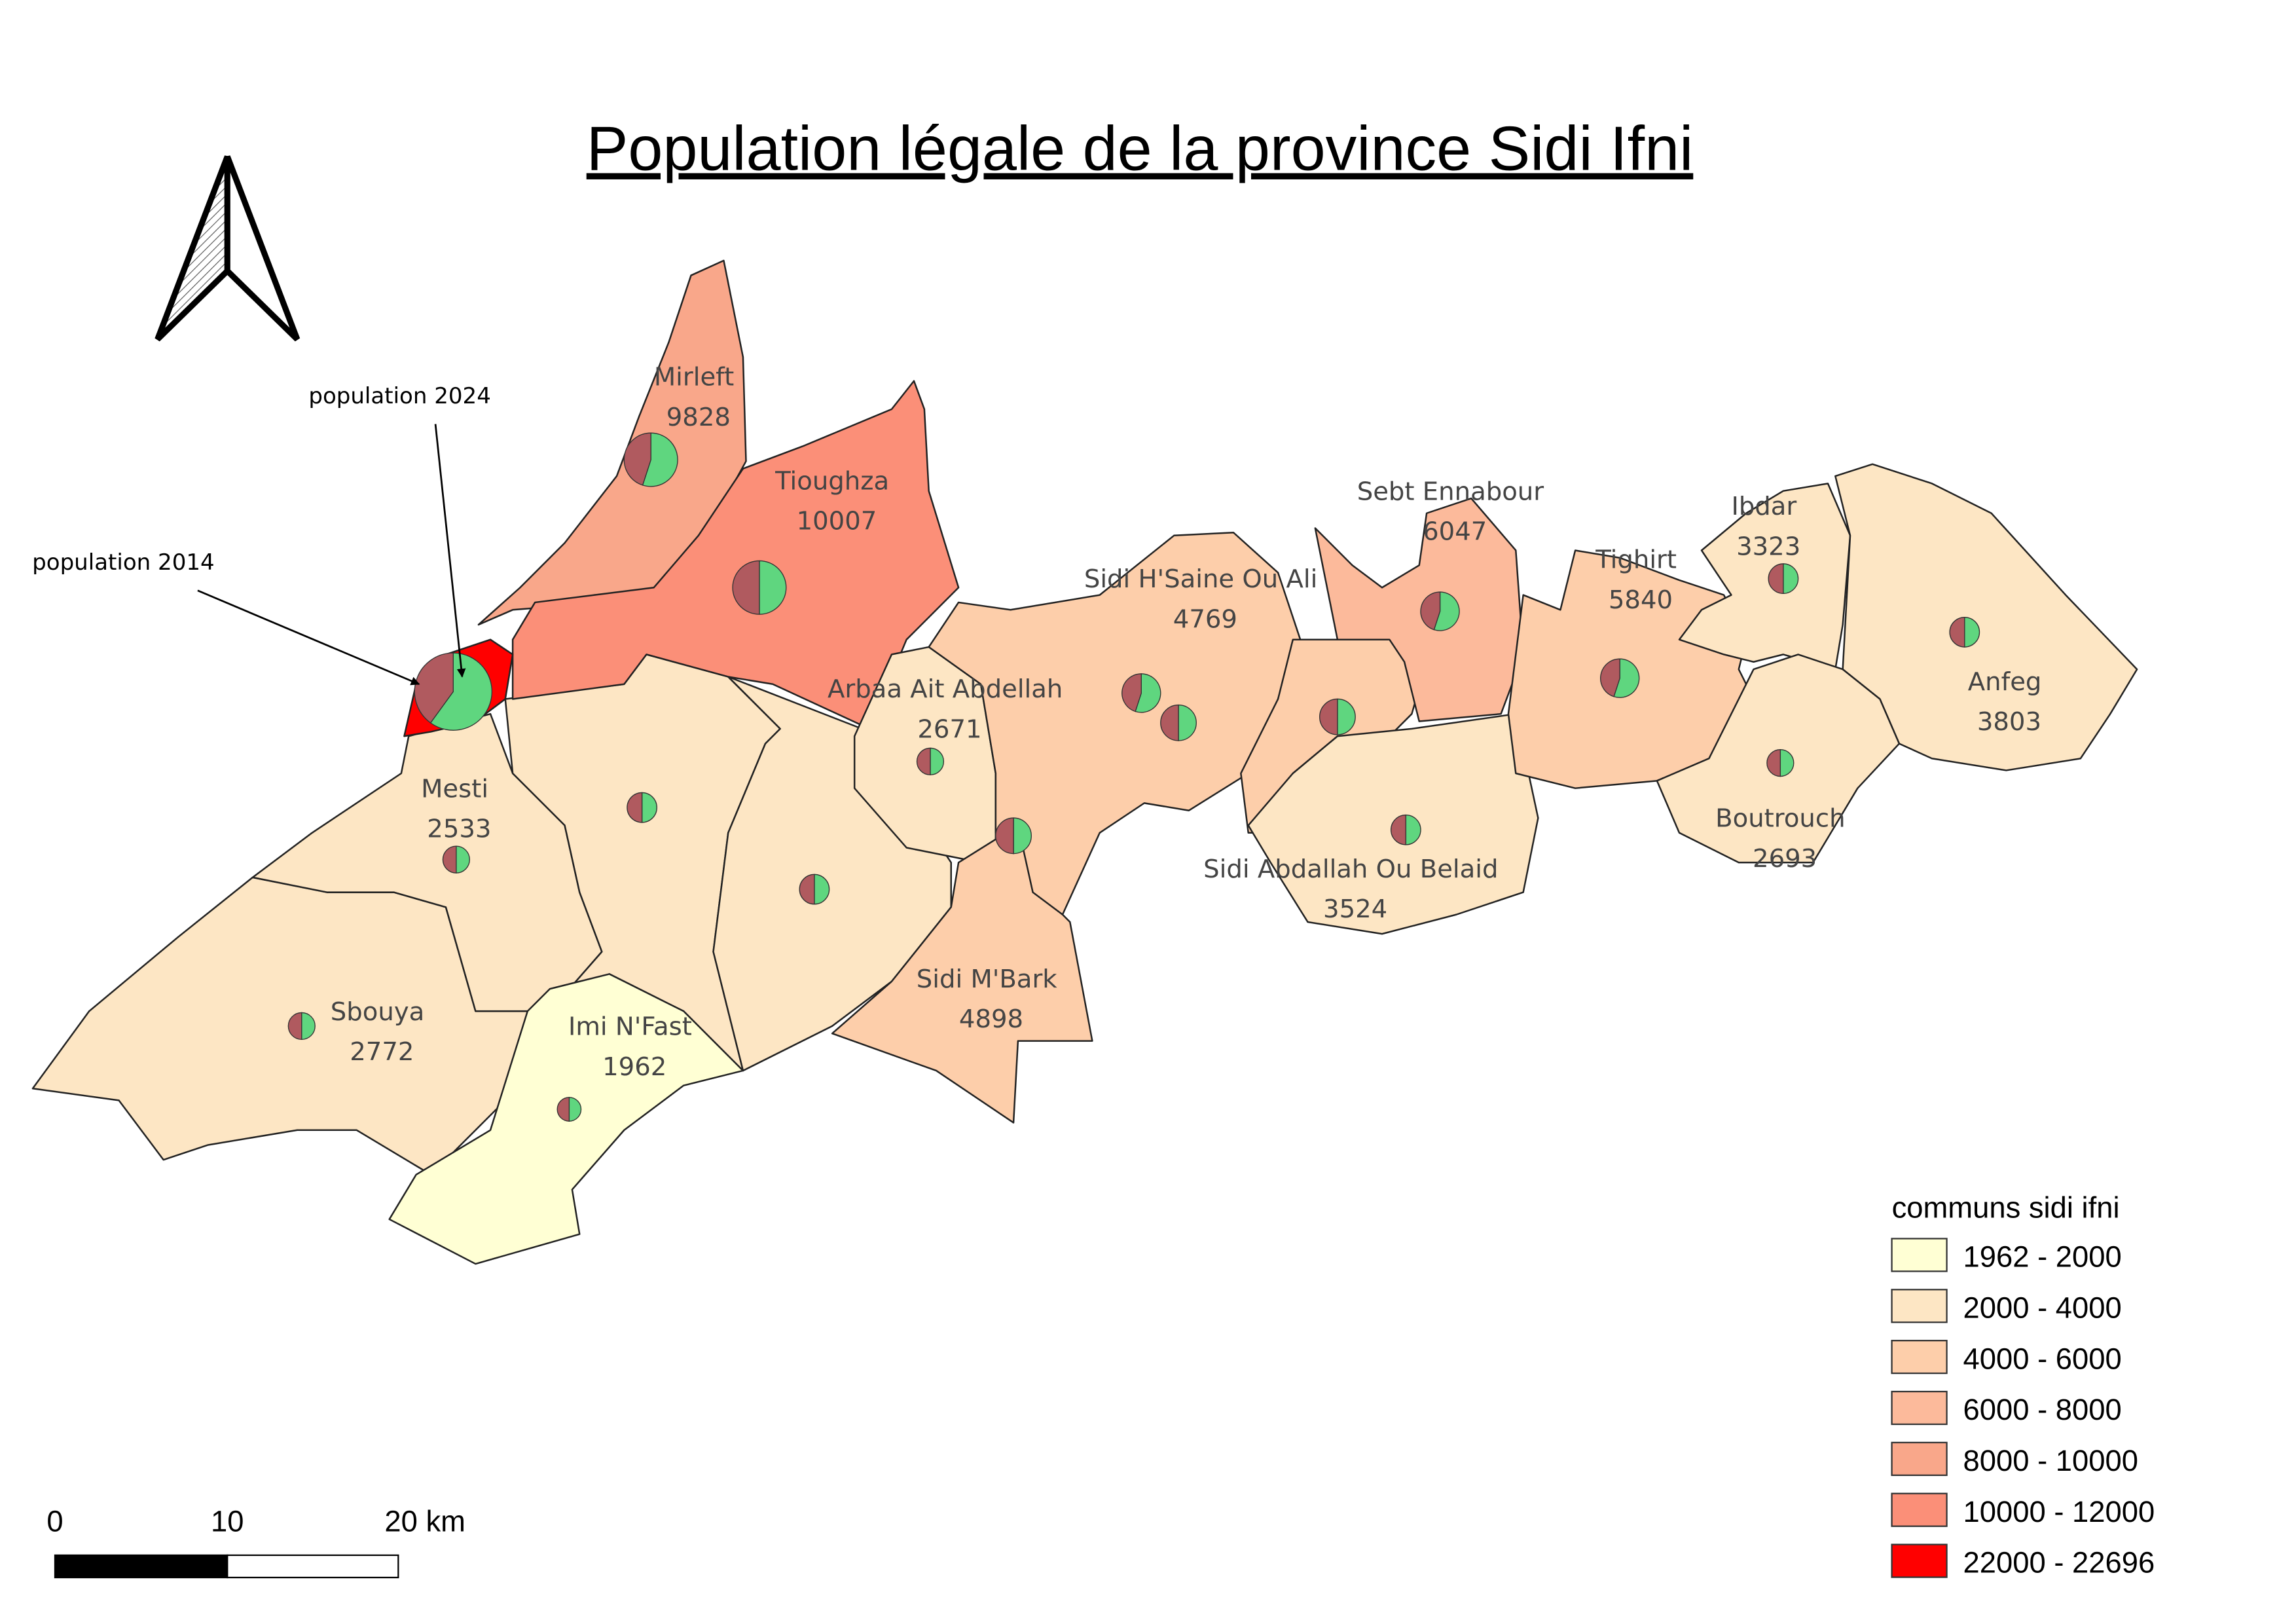  Describe the element at coordinates (54, 1521) in the screenshot. I see `scale-label: 0` at that location.